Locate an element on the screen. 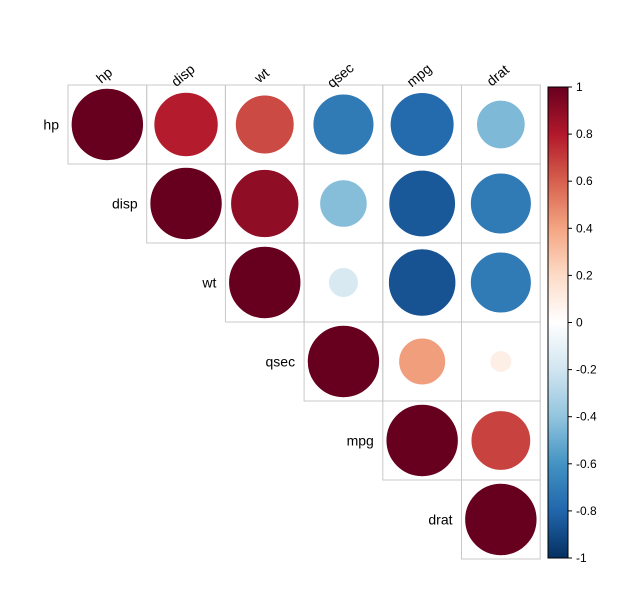 Image resolution: width=634 pixels, height=594 pixels. col-label-mpg: mpg is located at coordinates (418, 75).